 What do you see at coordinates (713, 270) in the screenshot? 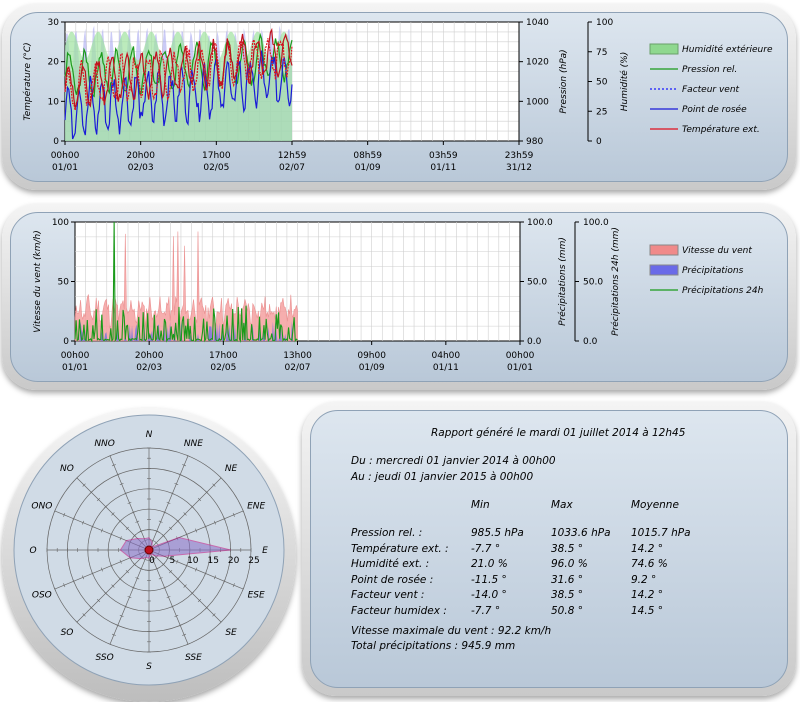
I see `legend-label: Précipitations` at bounding box center [713, 270].